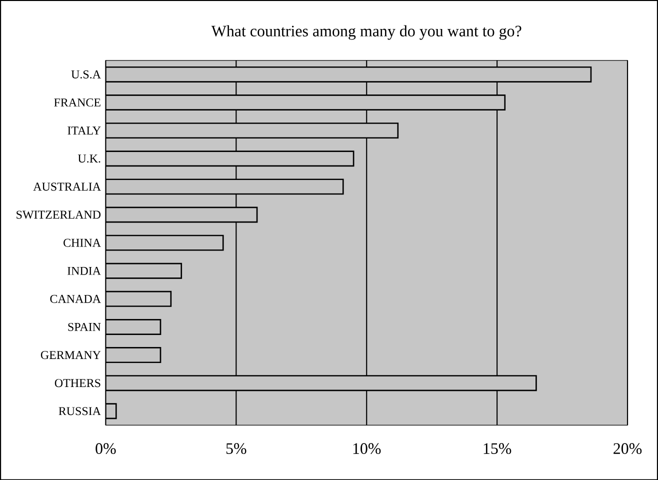 The image size is (658, 480). What do you see at coordinates (77, 382) in the screenshot?
I see `y-tick-label: OTHERS` at bounding box center [77, 382].